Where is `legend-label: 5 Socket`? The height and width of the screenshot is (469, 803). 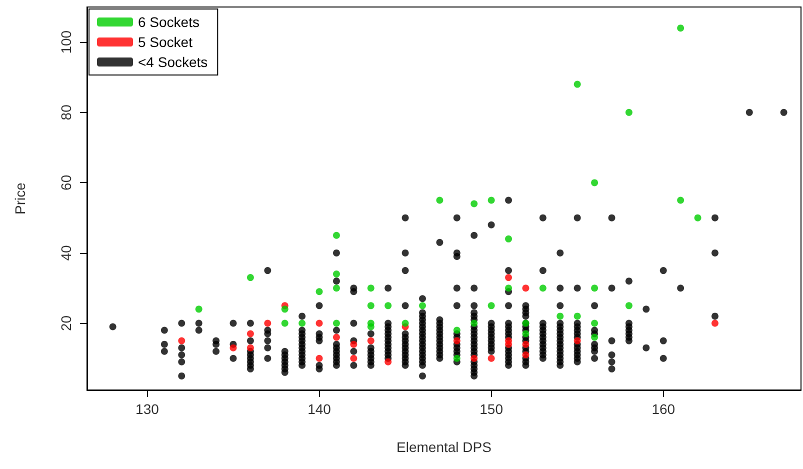
legend-label: 5 Socket is located at coordinates (165, 42).